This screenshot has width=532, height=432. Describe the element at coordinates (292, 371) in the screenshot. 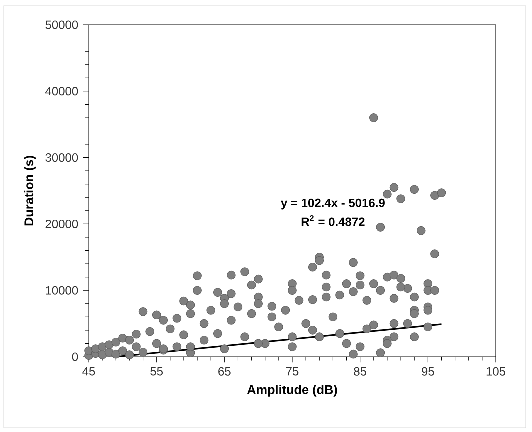

I see `x-tick-label: 75` at that location.